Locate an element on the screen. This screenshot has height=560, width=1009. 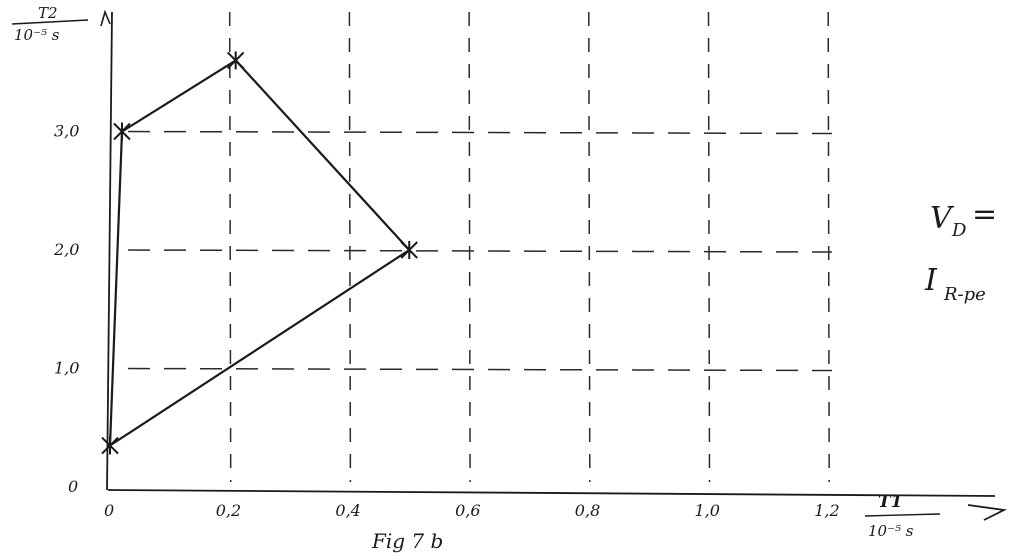
y-axis-title-fraction-bar is located at coordinates (50, 22).